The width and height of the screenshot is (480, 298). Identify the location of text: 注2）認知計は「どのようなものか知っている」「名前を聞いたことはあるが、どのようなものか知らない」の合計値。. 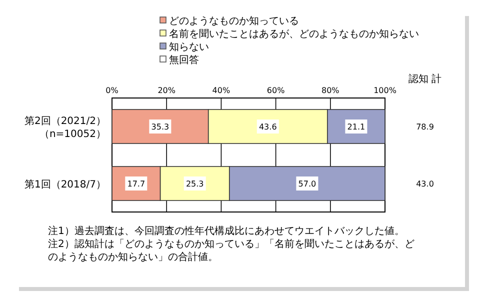
(231, 250).